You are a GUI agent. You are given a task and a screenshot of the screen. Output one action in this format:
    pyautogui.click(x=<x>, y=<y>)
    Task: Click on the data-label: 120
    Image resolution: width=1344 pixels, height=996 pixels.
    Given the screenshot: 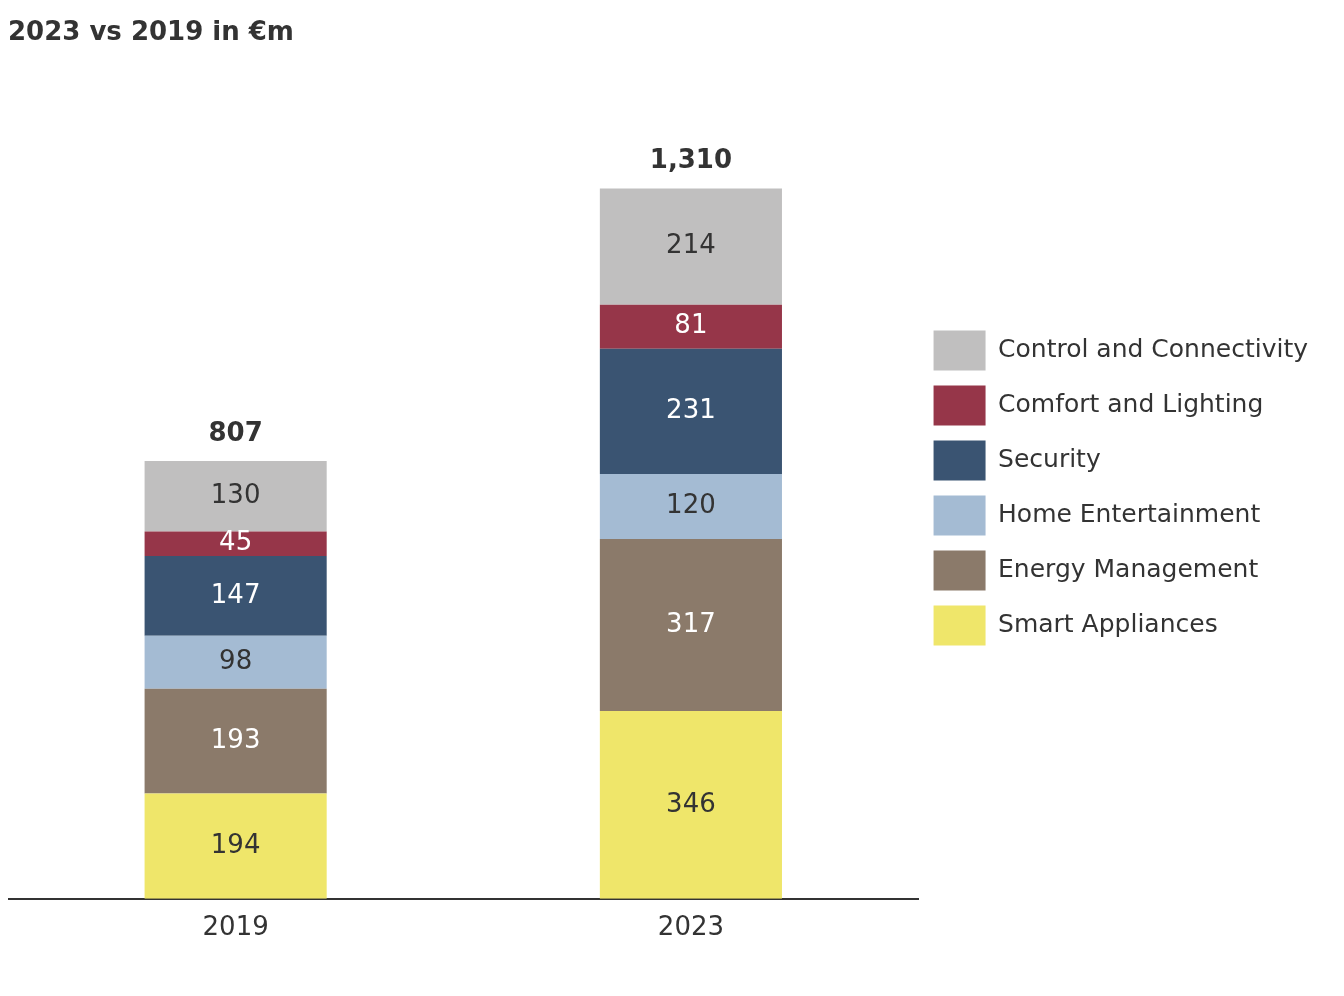 What is the action you would take?
    pyautogui.click(x=691, y=504)
    